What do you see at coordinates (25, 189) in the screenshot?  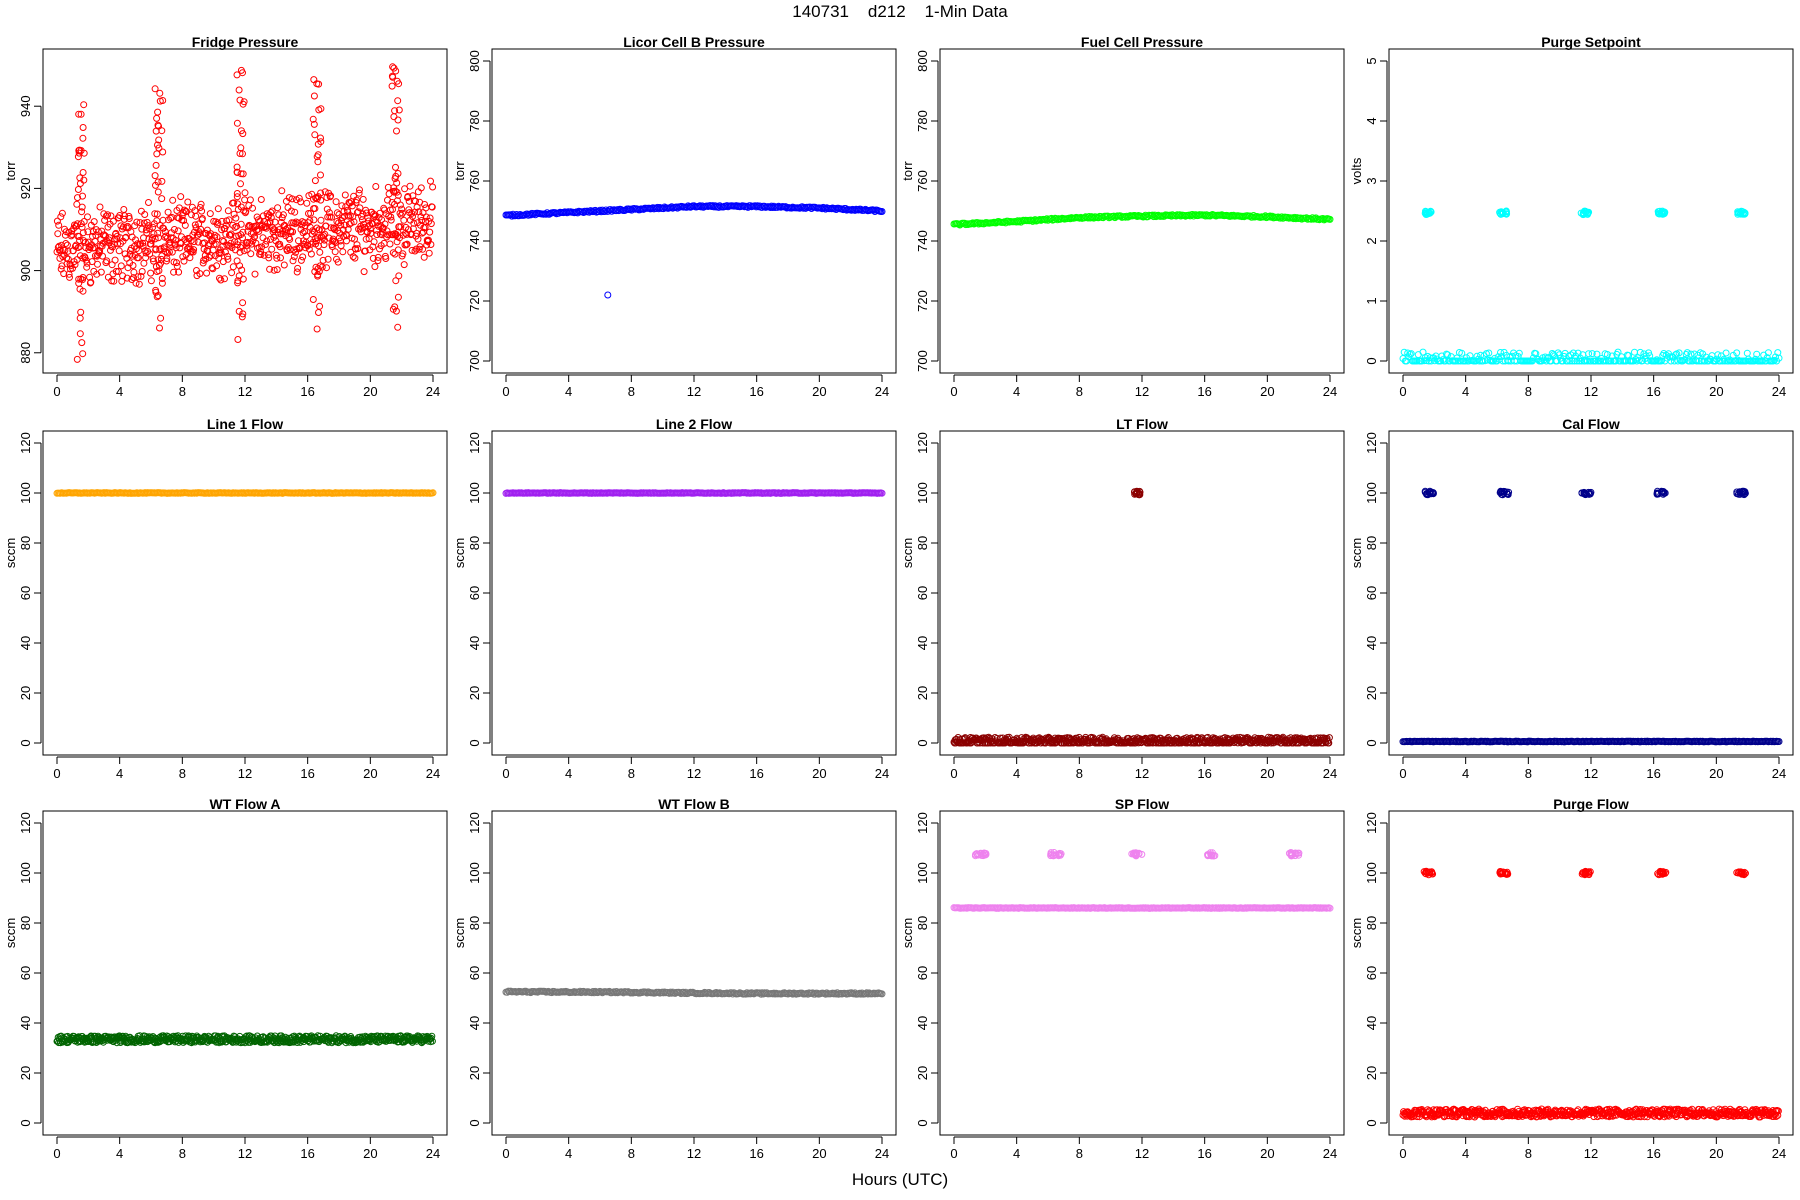 I see `y-tick-label: 920` at bounding box center [25, 189].